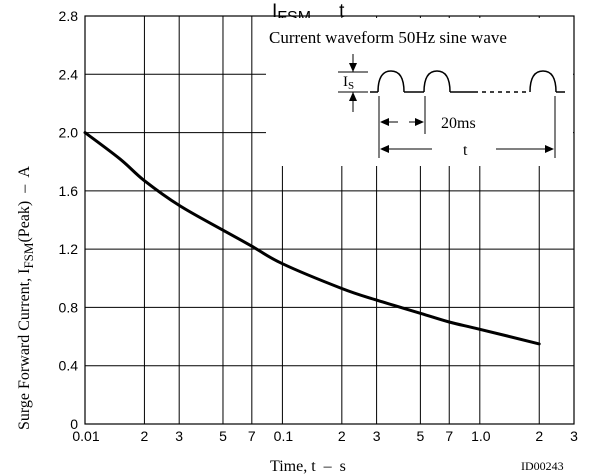 This screenshot has height=475, width=594. I want to click on x-tick-label: 0.1, so click(284, 436).